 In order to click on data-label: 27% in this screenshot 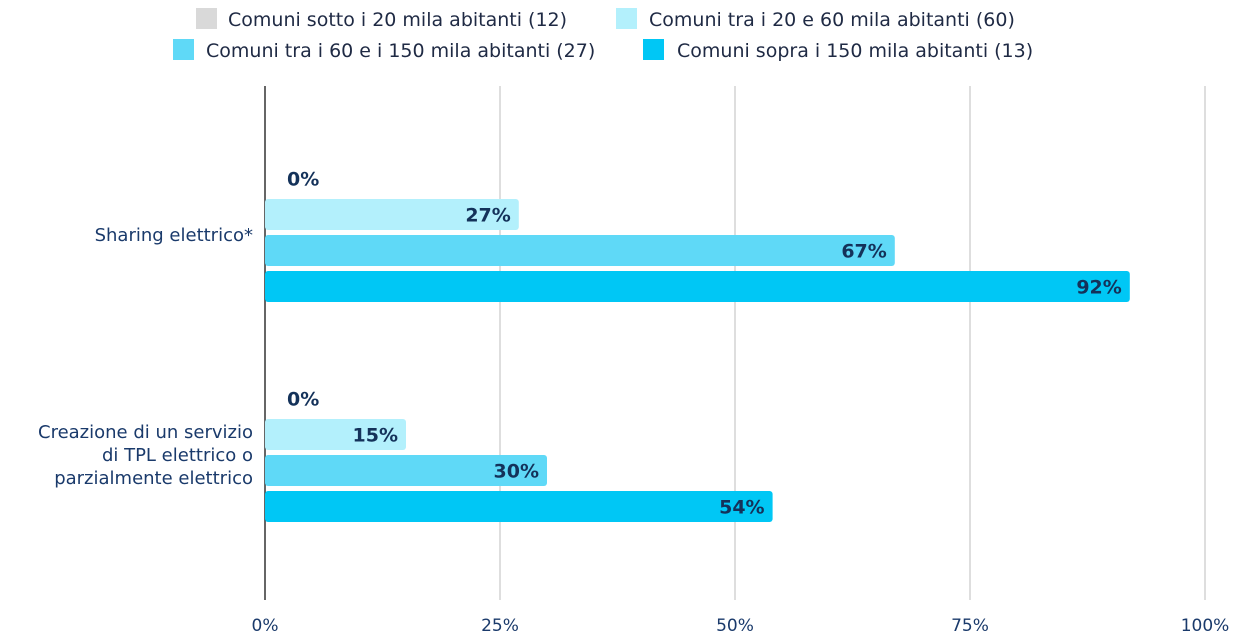, I will do `click(487, 216)`.